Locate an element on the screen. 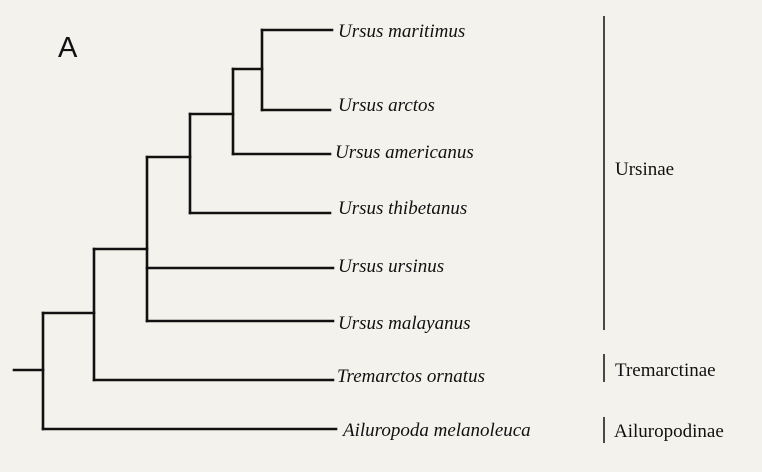 This screenshot has height=472, width=762. taxon-label: Tremarctos ornatus is located at coordinates (411, 376).